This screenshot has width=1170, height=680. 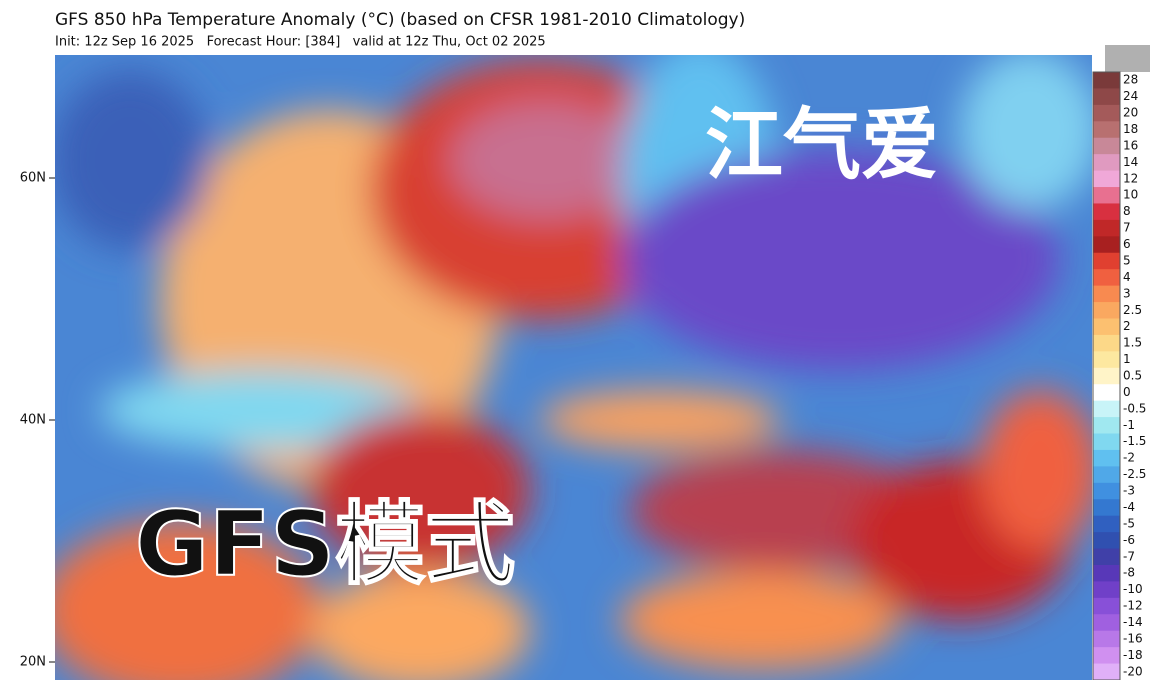 I want to click on lat-label: 40N, so click(x=33, y=420).